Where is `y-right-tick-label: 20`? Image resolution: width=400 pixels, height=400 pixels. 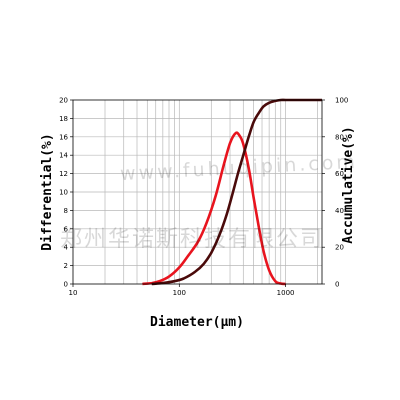
y-right-tick-label: 20 is located at coordinates (339, 248).